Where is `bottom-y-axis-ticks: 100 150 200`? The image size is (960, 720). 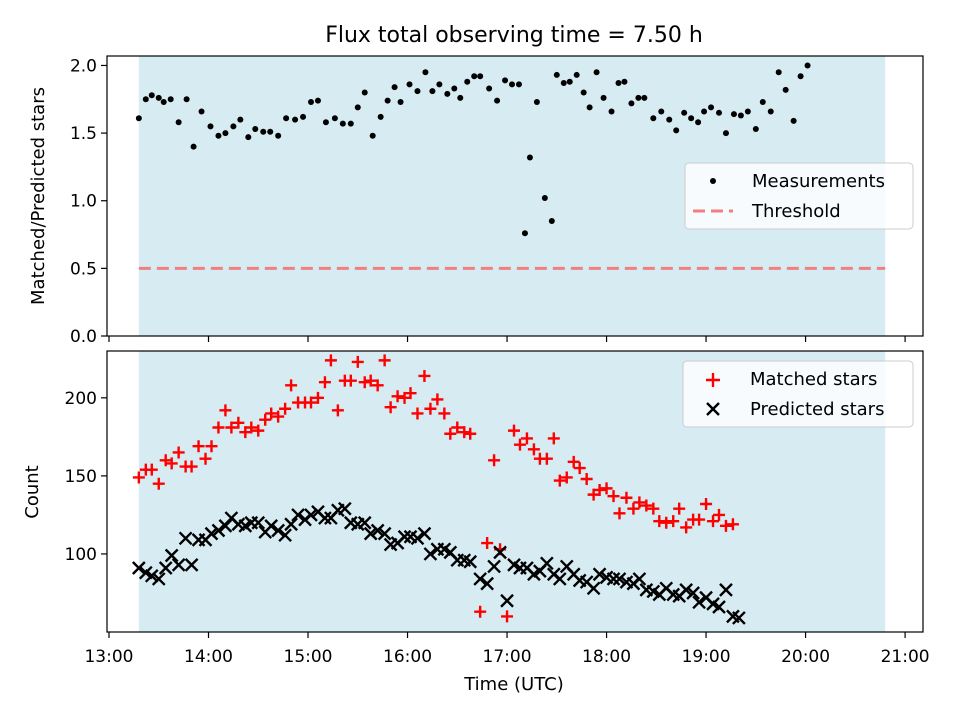
bottom-y-axis-ticks: 100 150 200 is located at coordinates (86, 477).